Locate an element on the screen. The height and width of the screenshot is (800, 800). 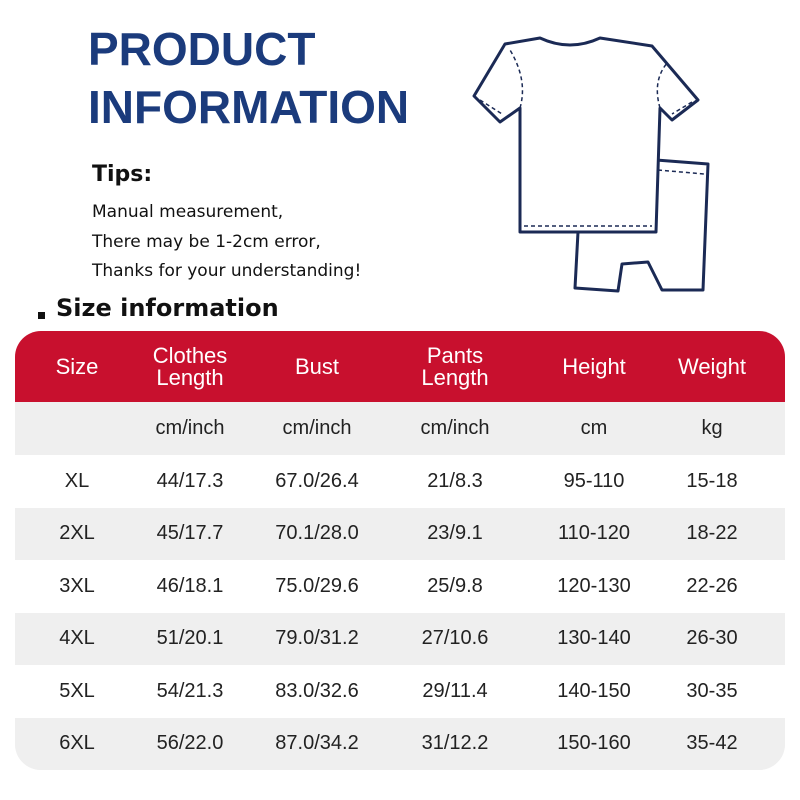
bullet is located at coordinates (41, 315).